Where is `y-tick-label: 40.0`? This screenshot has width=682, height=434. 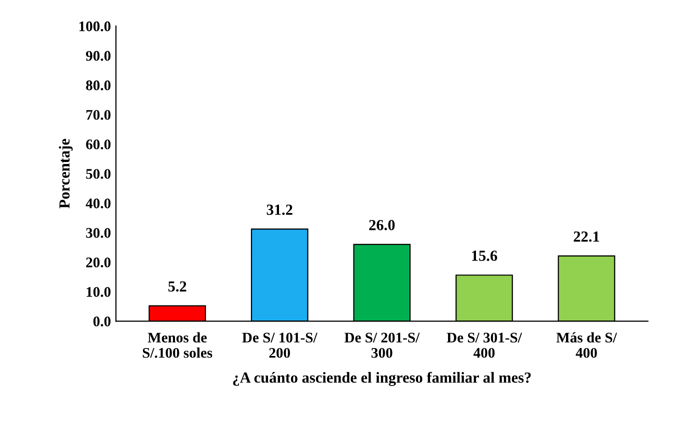
y-tick-label: 40.0 is located at coordinates (98, 203).